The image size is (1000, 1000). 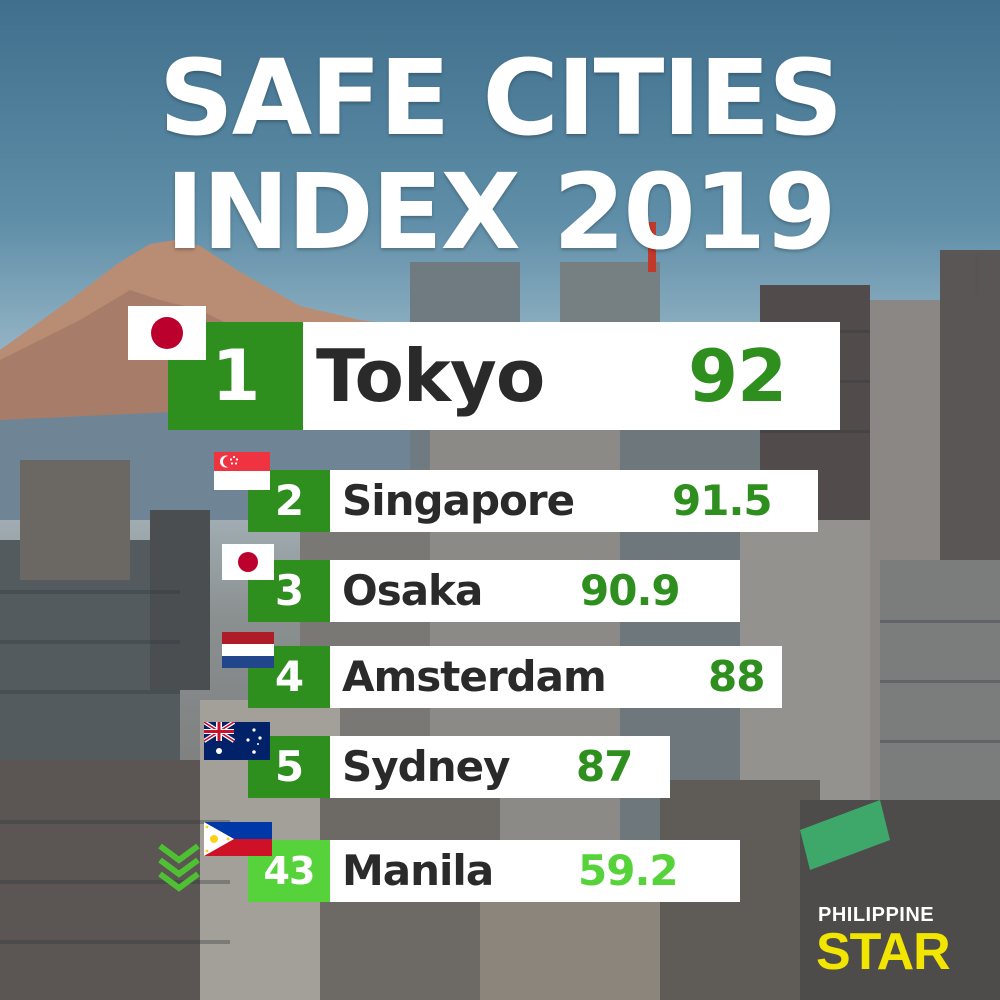 I want to click on ranking-row-3-card, so click(x=520, y=591).